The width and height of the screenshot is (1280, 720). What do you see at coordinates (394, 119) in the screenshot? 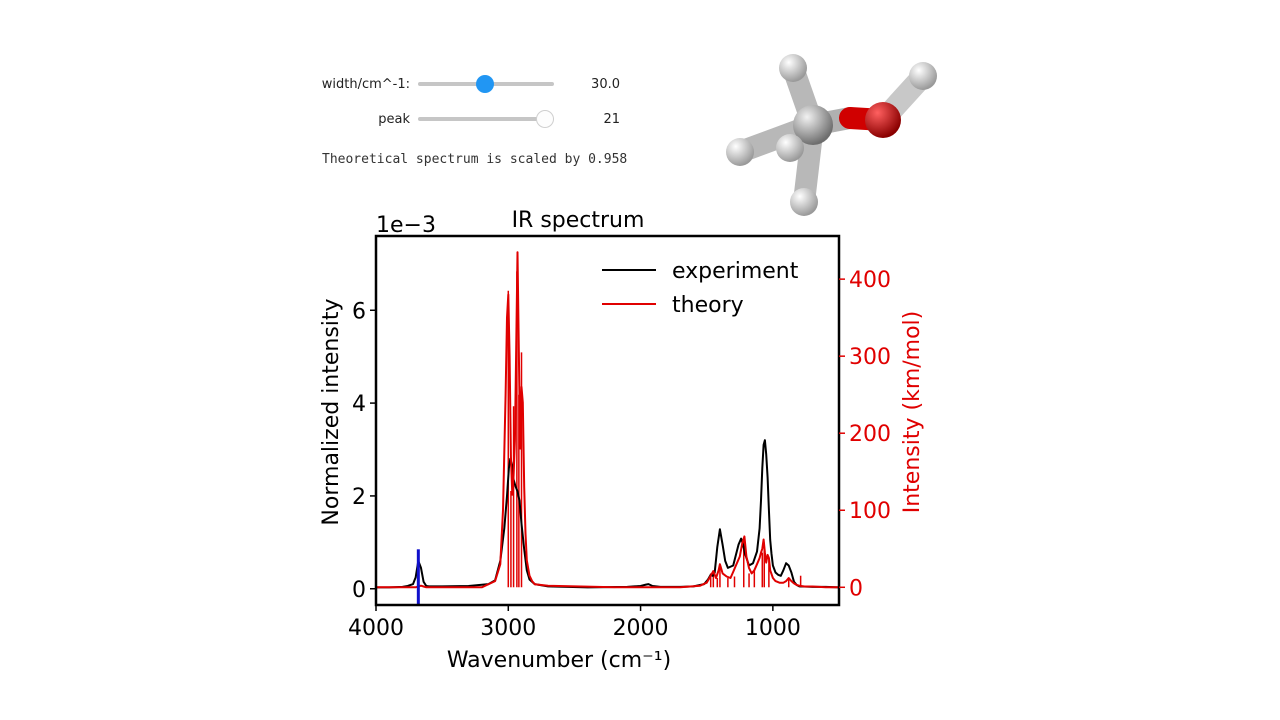
I see `peak-slider-label: peak` at bounding box center [394, 119].